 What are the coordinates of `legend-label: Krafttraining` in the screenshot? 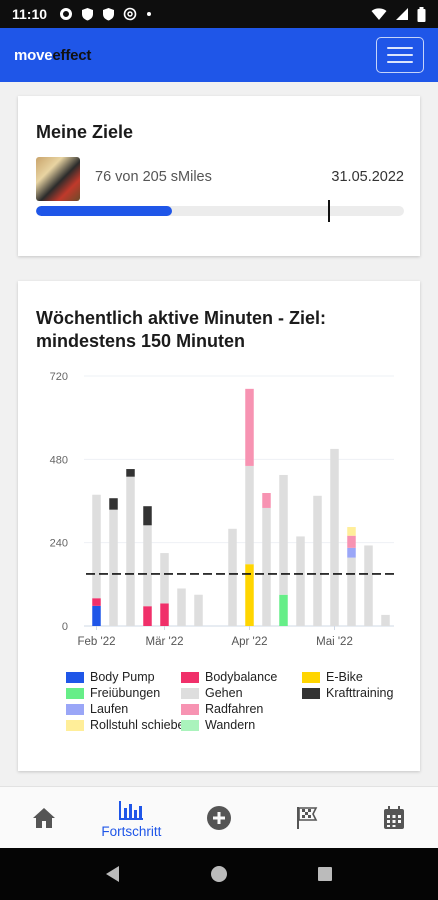 It's located at (360, 693).